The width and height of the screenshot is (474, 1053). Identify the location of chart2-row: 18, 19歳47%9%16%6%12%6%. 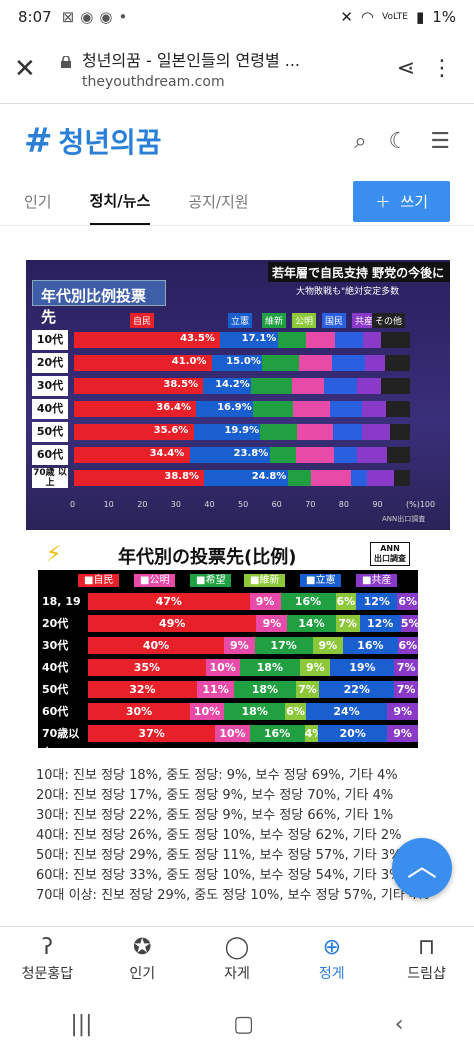
(228, 609).